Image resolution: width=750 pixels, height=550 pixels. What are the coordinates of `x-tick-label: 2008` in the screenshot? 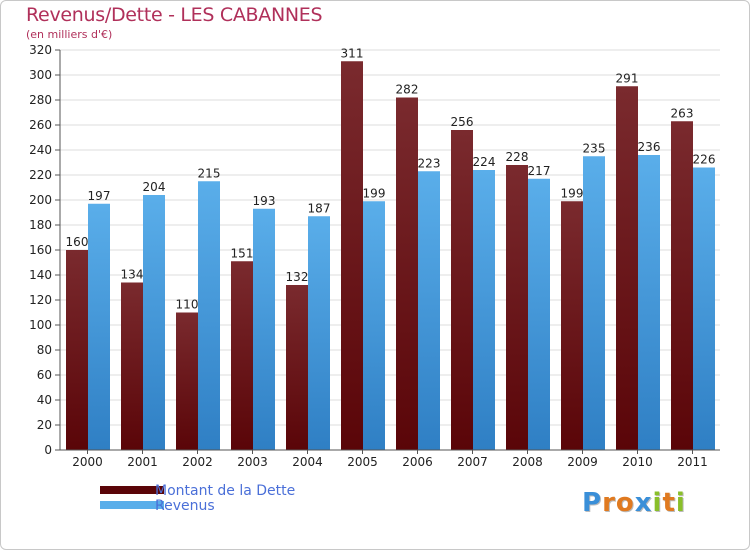 It's located at (527, 462).